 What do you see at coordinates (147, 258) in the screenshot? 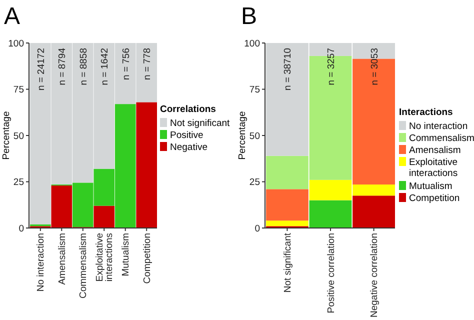
I see `x-tick-label: Competition` at bounding box center [147, 258].